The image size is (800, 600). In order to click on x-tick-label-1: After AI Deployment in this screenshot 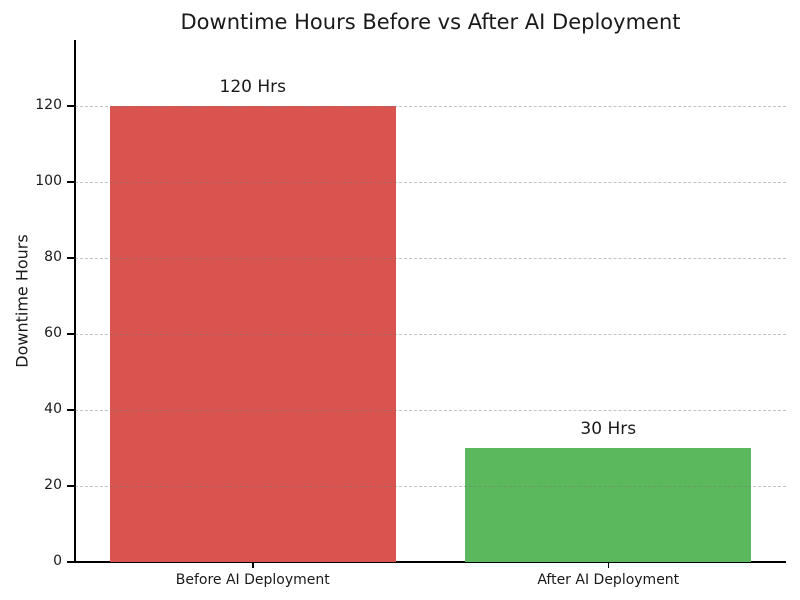, I will do `click(608, 580)`.